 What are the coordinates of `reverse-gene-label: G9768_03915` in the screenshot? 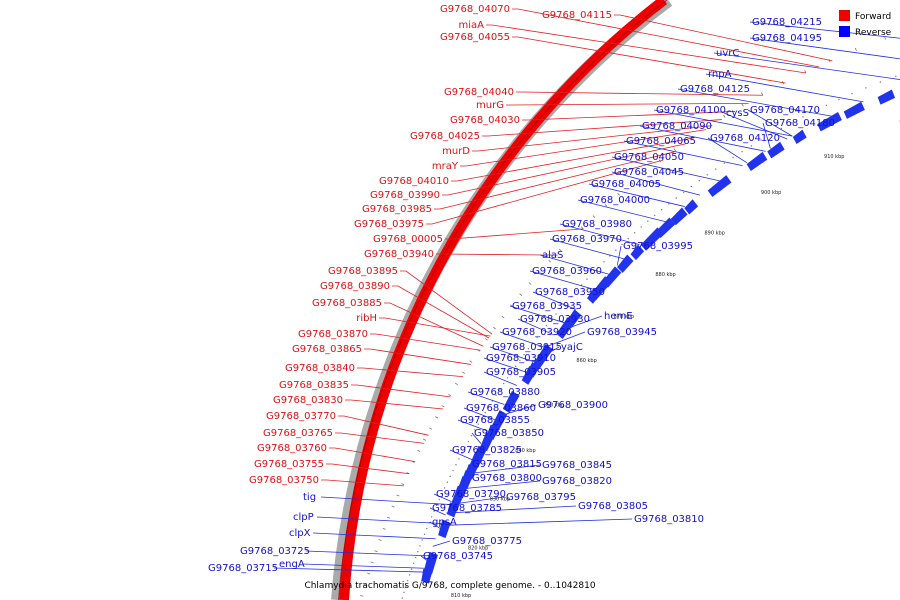 It's located at (527, 347).